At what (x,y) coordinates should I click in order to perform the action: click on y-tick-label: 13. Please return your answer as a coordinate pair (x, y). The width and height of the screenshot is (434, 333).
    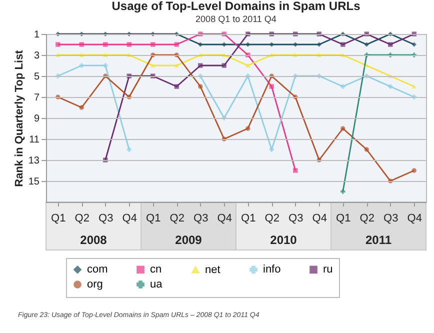
    Looking at the image, I should click on (34, 161).